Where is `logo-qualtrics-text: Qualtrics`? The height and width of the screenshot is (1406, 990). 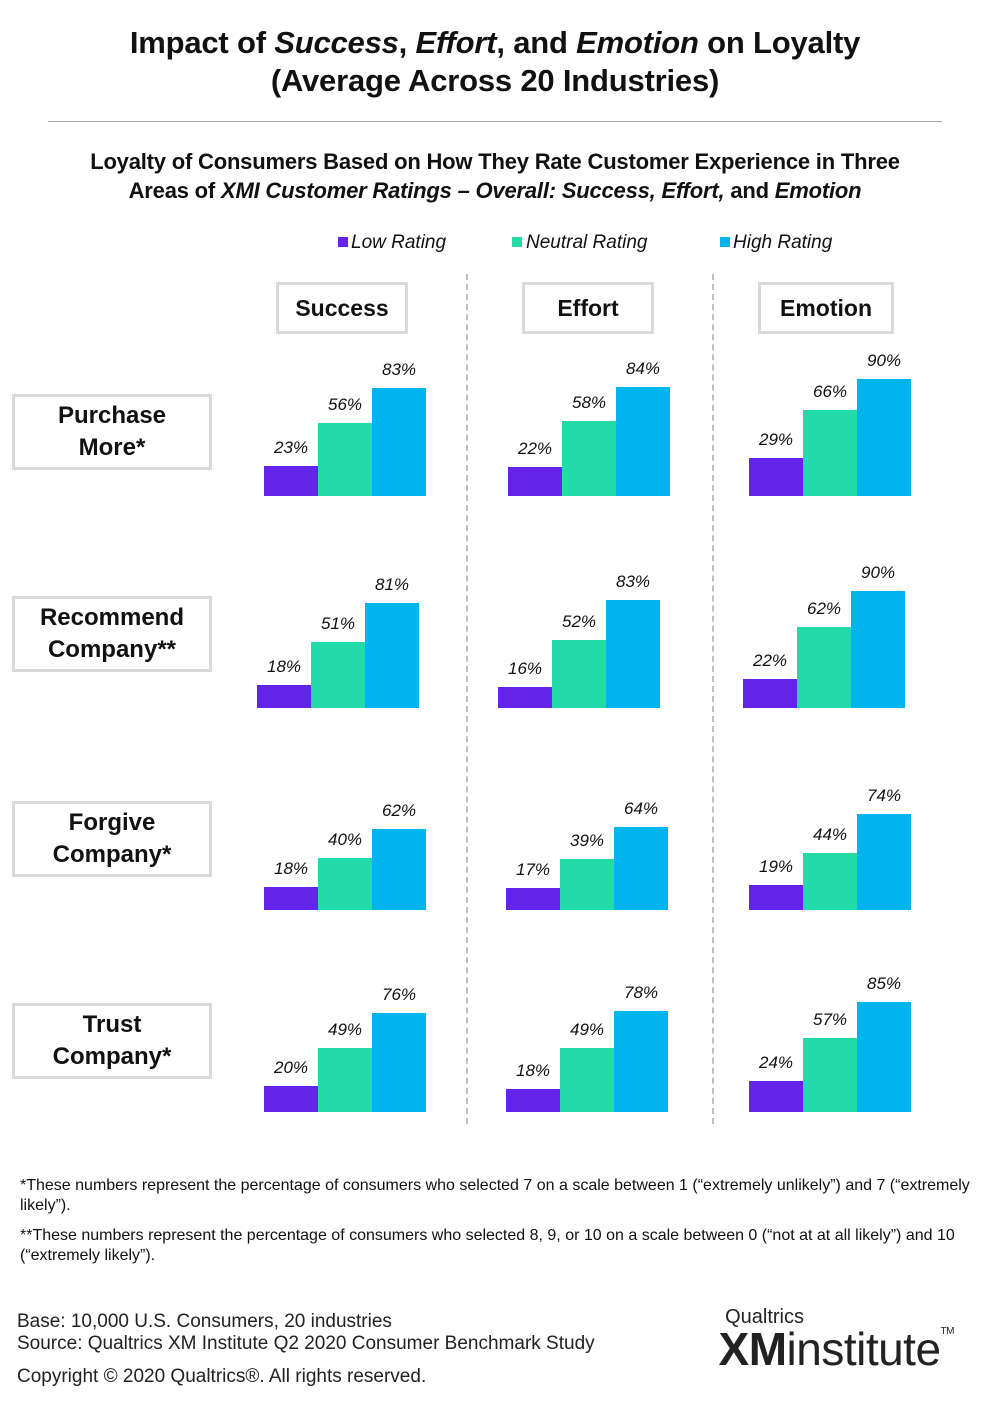
logo-qualtrics-text: Qualtrics is located at coordinates (764, 1317).